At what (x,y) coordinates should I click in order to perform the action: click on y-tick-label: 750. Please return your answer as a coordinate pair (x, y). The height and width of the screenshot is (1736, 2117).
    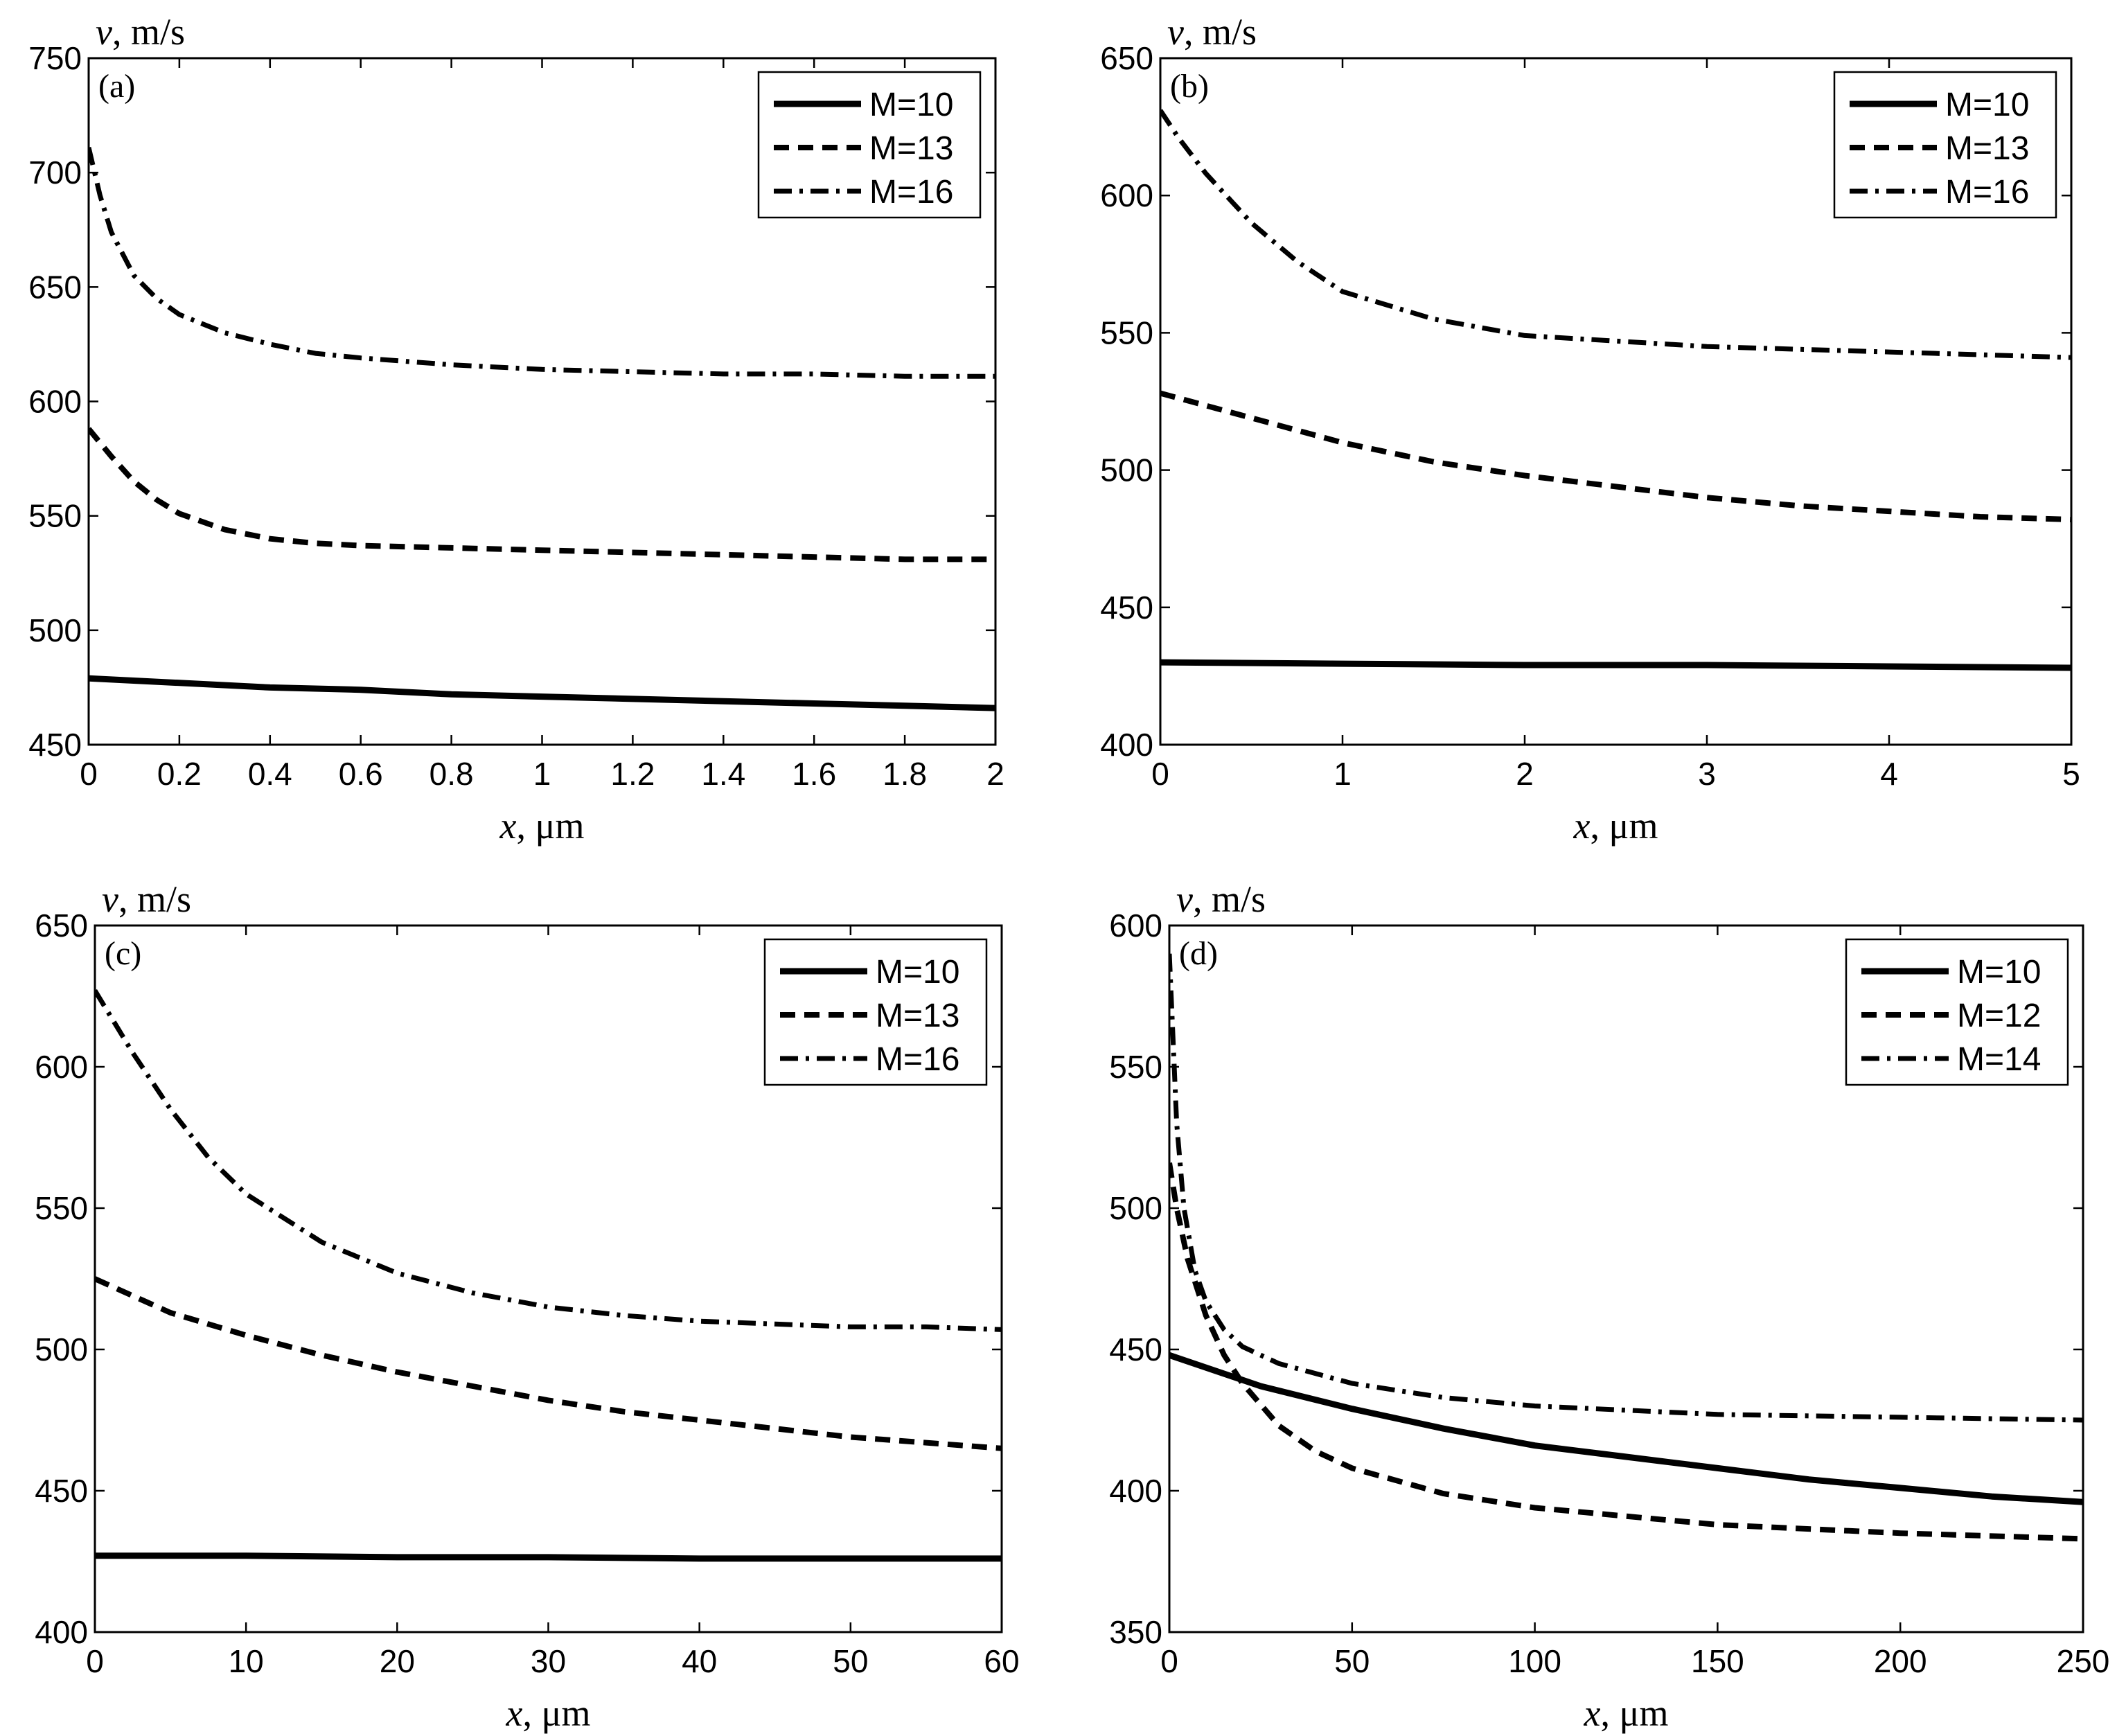
    Looking at the image, I should click on (55, 58).